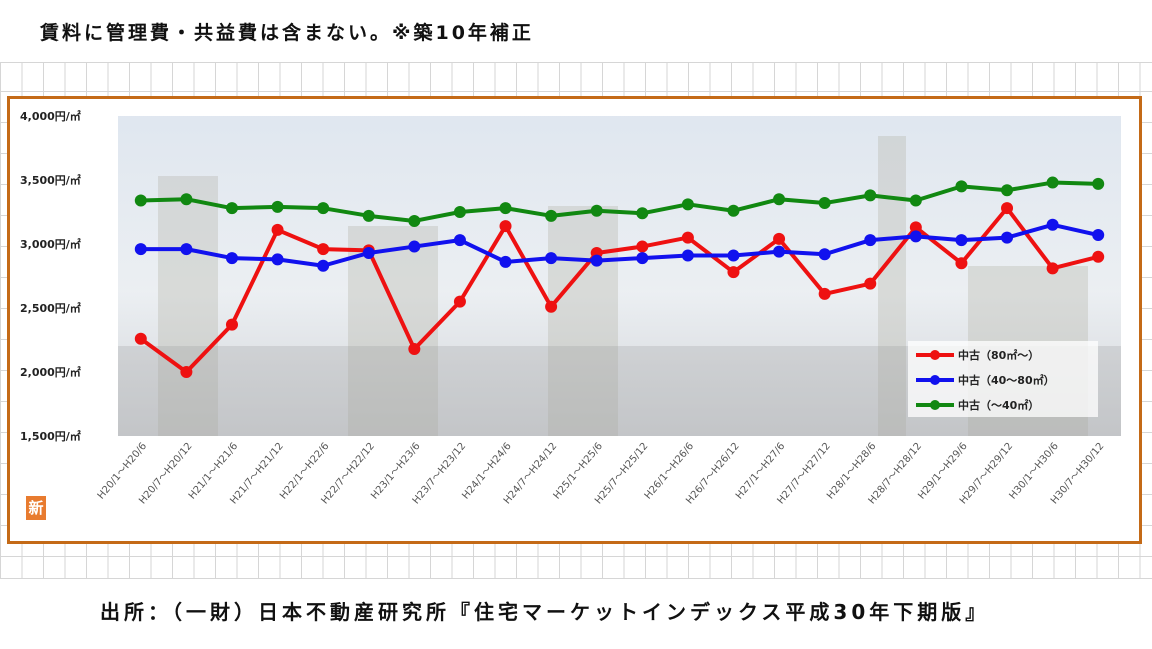  Describe the element at coordinates (486, 471) in the screenshot. I see `x-tick-label: H24/1～H24/6` at that location.